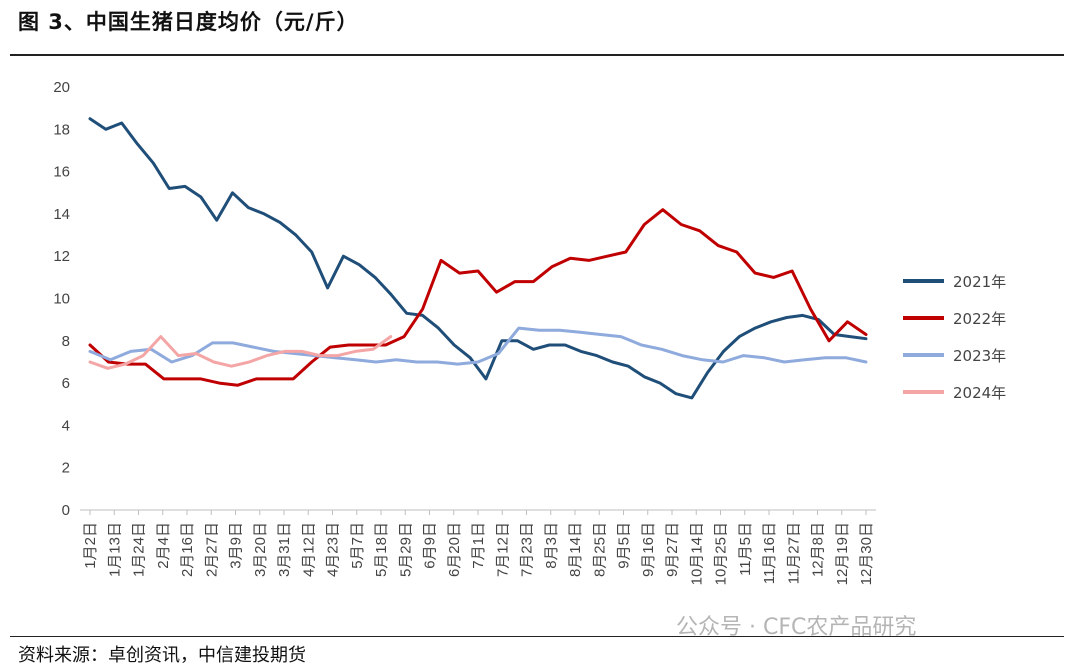 The image size is (1080, 672). What do you see at coordinates (979, 356) in the screenshot?
I see `legend-label: 2023年` at bounding box center [979, 356].